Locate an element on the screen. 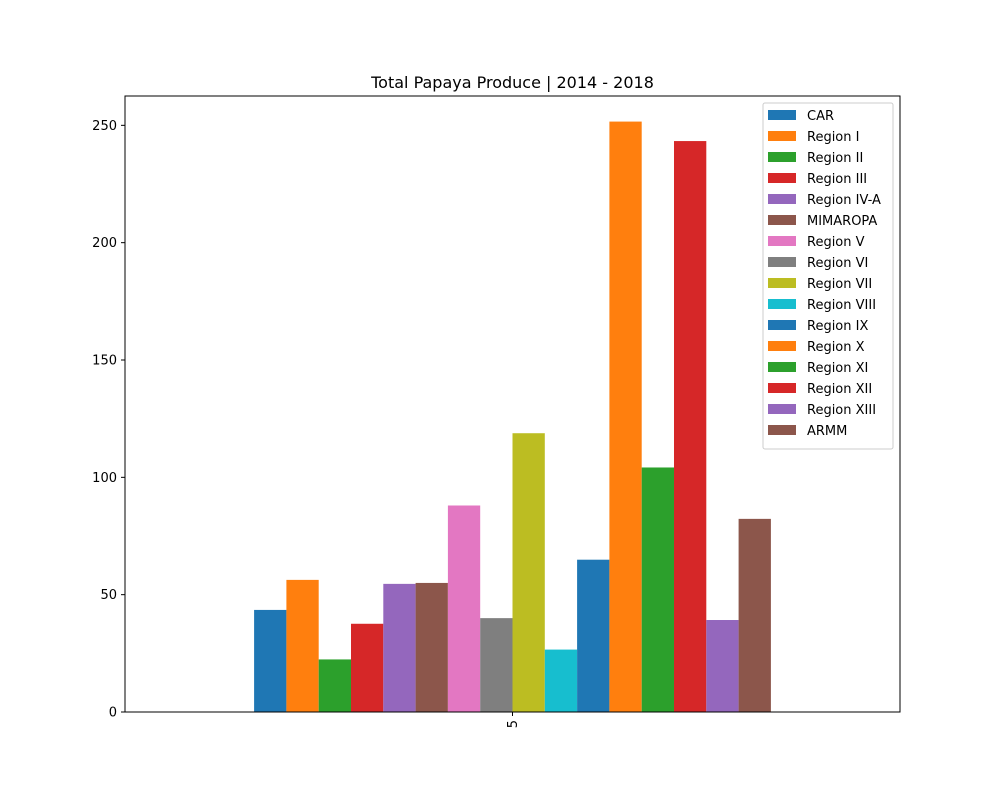 This screenshot has width=1000, height=800. bar-region-viii is located at coordinates (561, 680).